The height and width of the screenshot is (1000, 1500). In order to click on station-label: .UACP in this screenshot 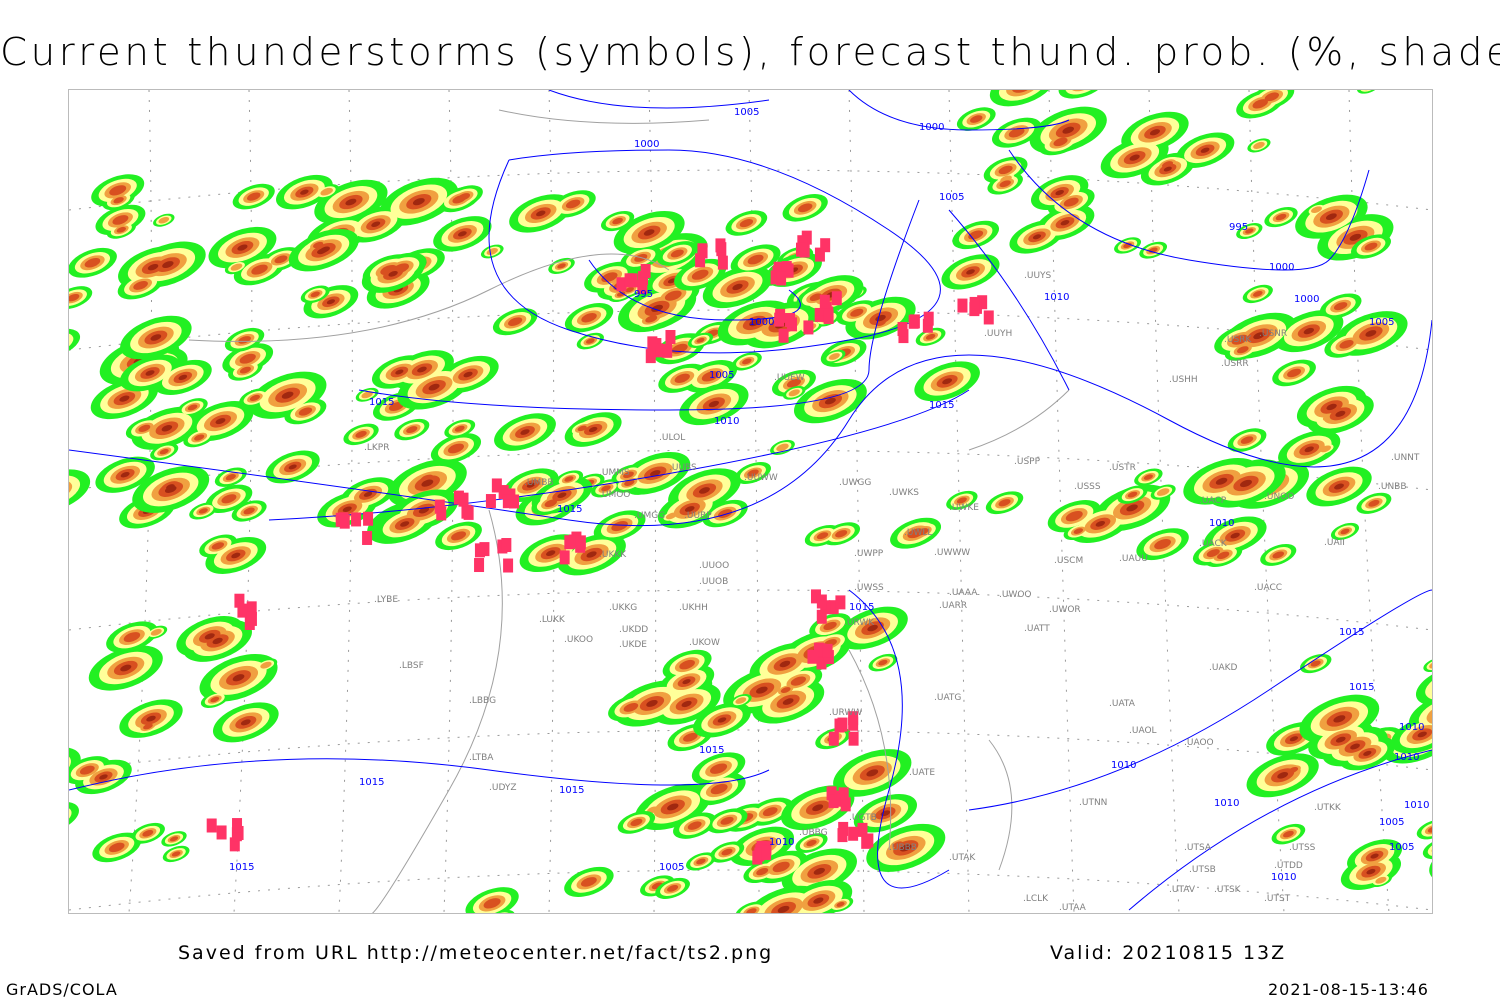, I will do `click(1213, 501)`.